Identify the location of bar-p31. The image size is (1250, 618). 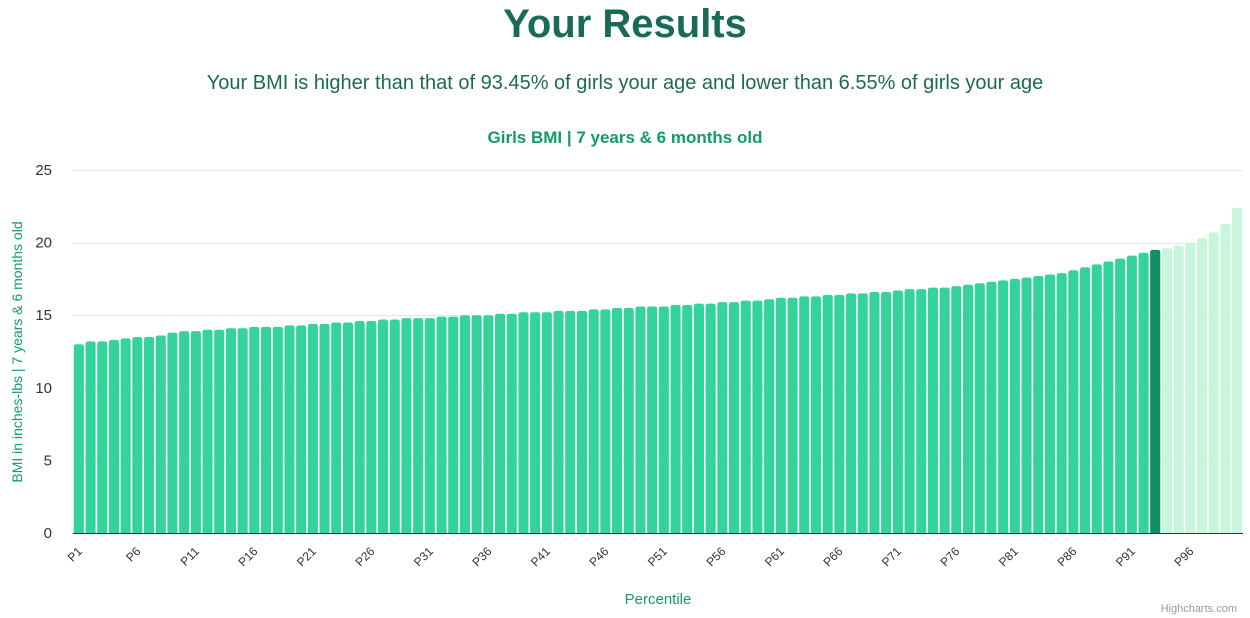
(429, 425).